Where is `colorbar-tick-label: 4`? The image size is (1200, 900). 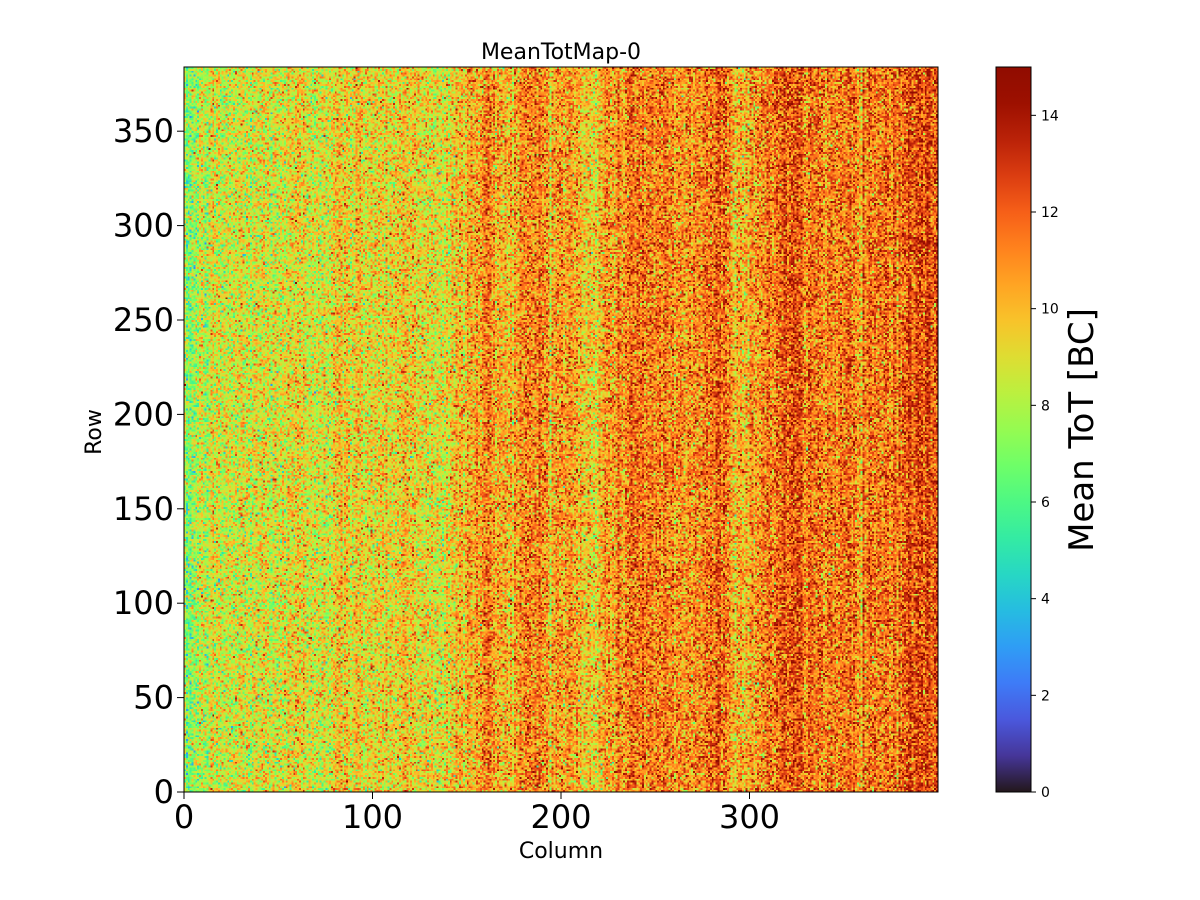
colorbar-tick-label: 4 is located at coordinates (1045, 600).